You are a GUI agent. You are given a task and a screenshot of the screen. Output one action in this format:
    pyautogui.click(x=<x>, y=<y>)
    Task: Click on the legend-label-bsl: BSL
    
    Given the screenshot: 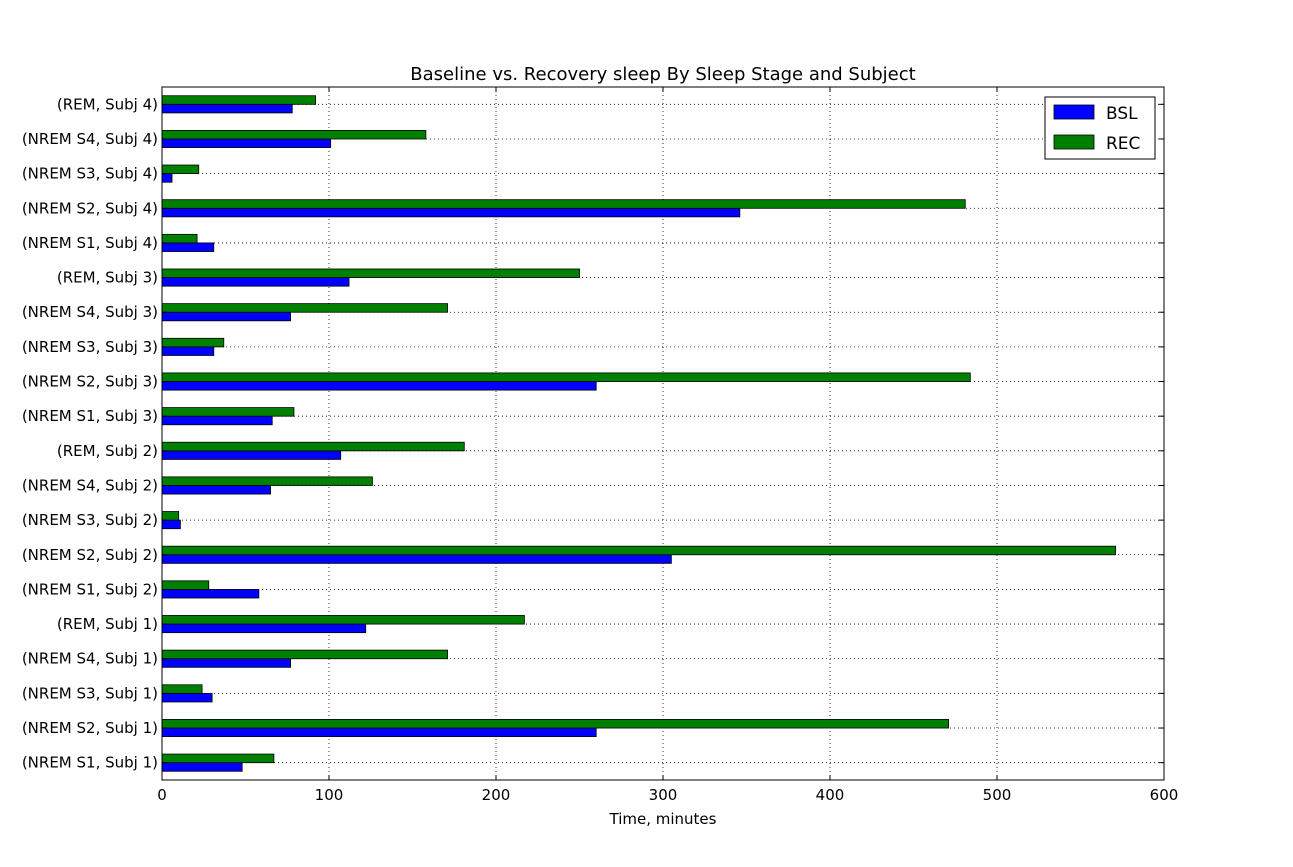 What is the action you would take?
    pyautogui.click(x=1122, y=114)
    